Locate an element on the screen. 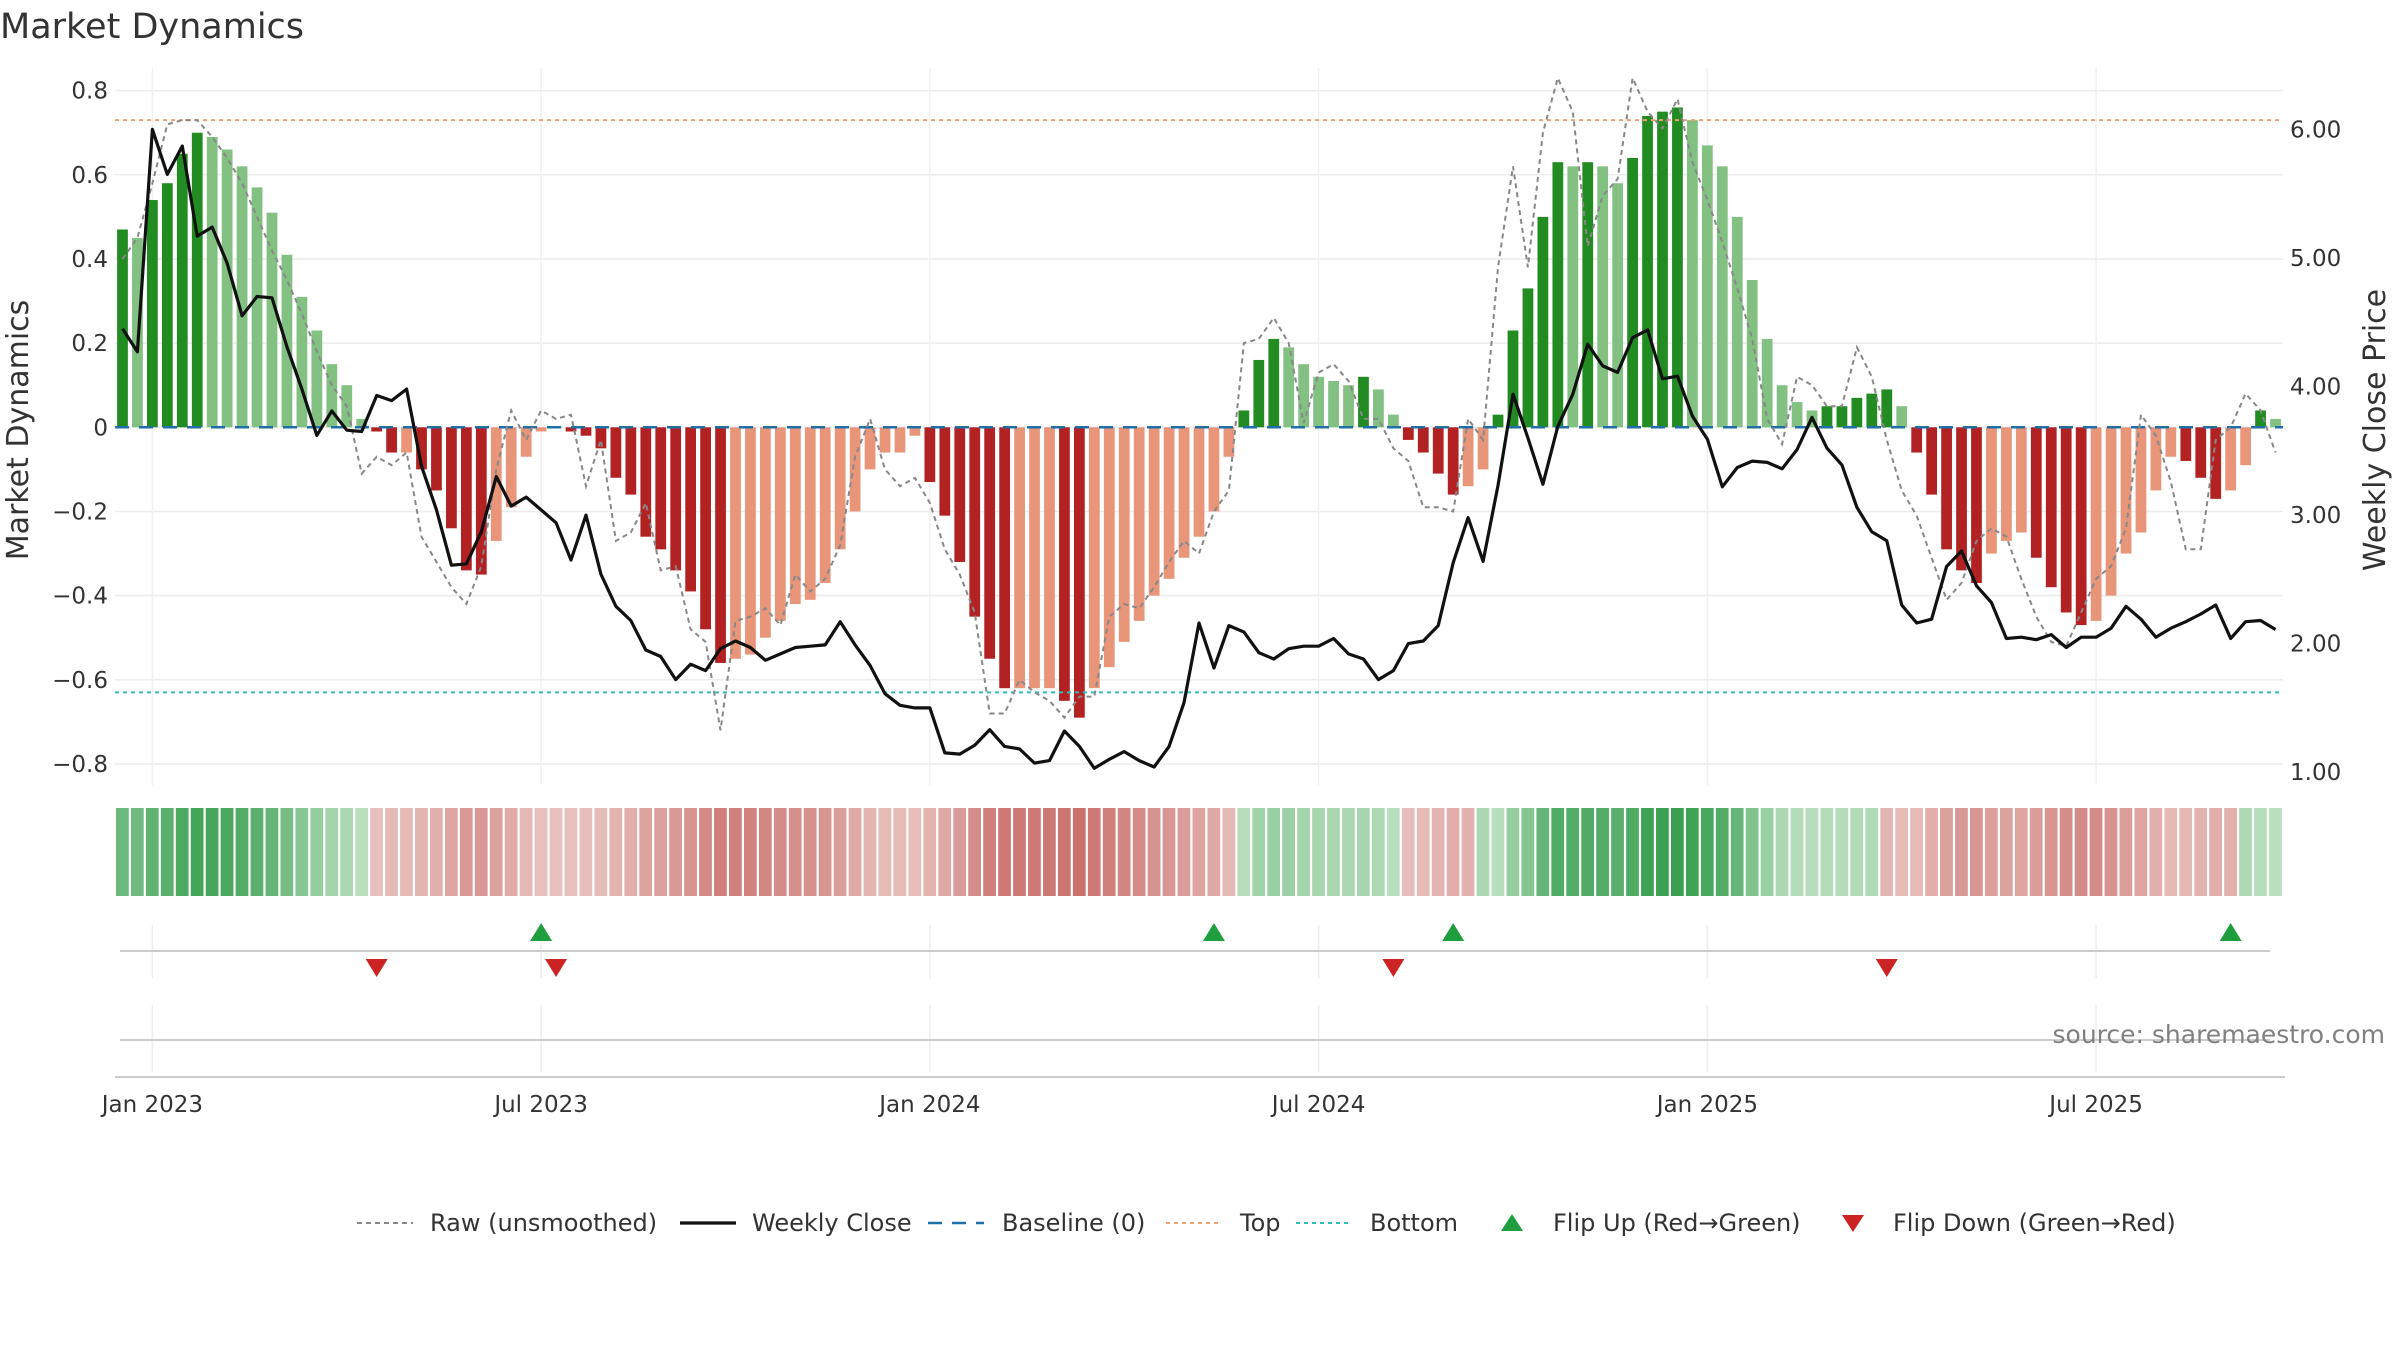  legend-label-weekly-close: Weekly Close is located at coordinates (832, 1223).